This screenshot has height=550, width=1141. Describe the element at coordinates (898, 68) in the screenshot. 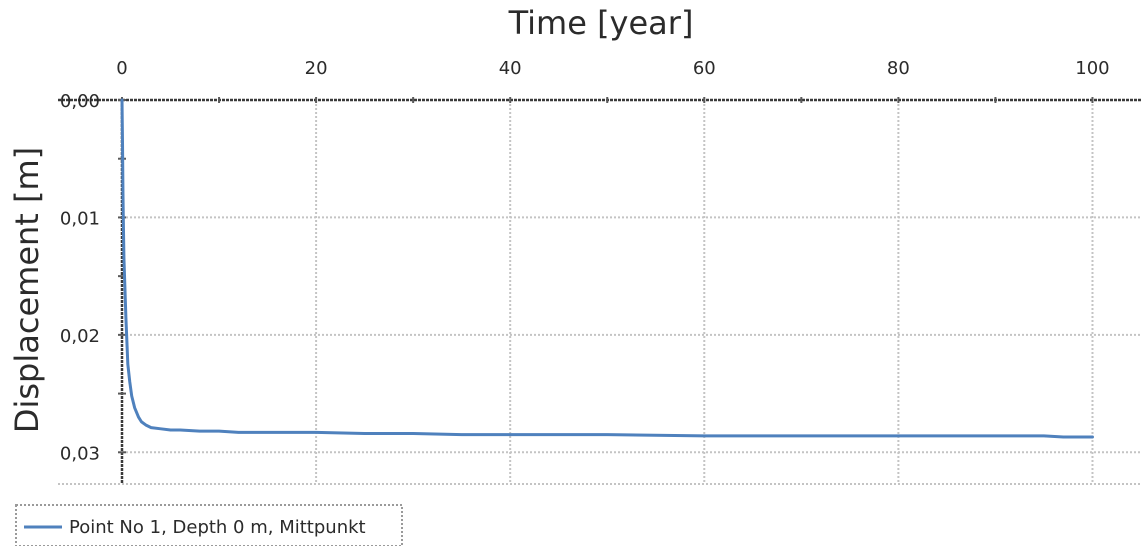

I see `x-tick-label: 80` at that location.